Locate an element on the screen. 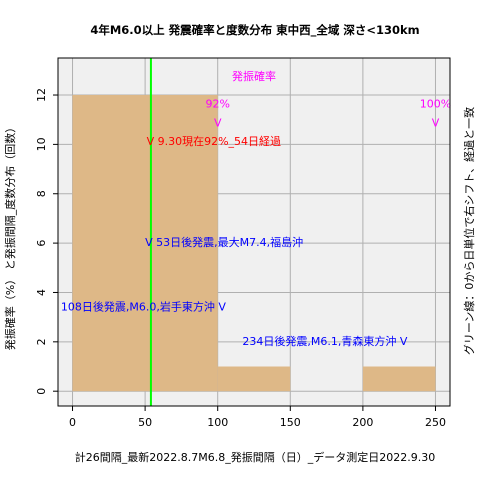 Image resolution: width=480 pixels, height=480 pixels. y-tick-label: 2 is located at coordinates (41, 341).